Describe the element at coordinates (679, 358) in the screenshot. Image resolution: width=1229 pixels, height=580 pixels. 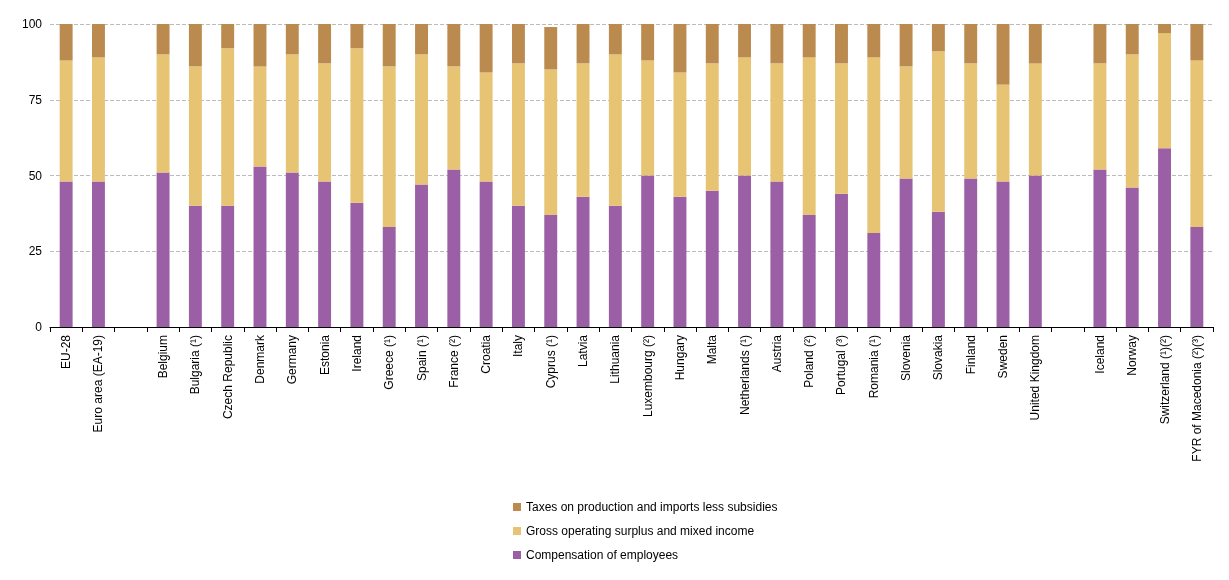
I see `x-tick-label: Hungary` at that location.